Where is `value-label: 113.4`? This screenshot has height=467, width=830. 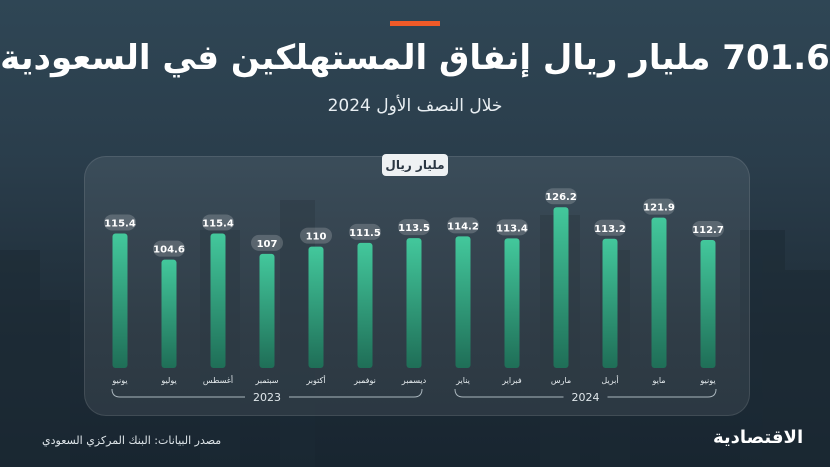
value-label: 113.4 is located at coordinates (512, 228).